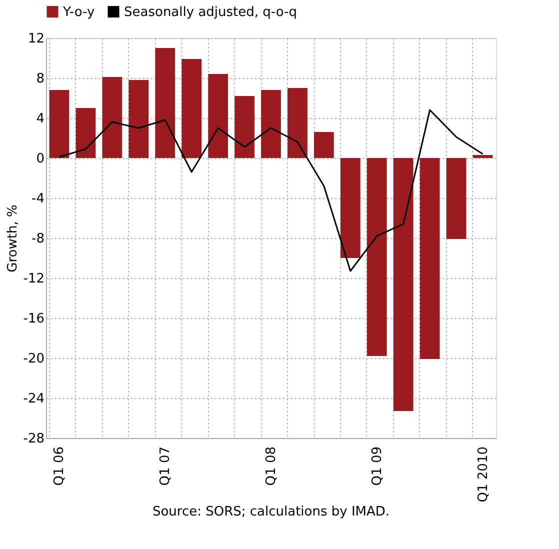 This screenshot has height=549, width=559. What do you see at coordinates (33, 399) in the screenshot?
I see `y-tick-label: -24` at bounding box center [33, 399].